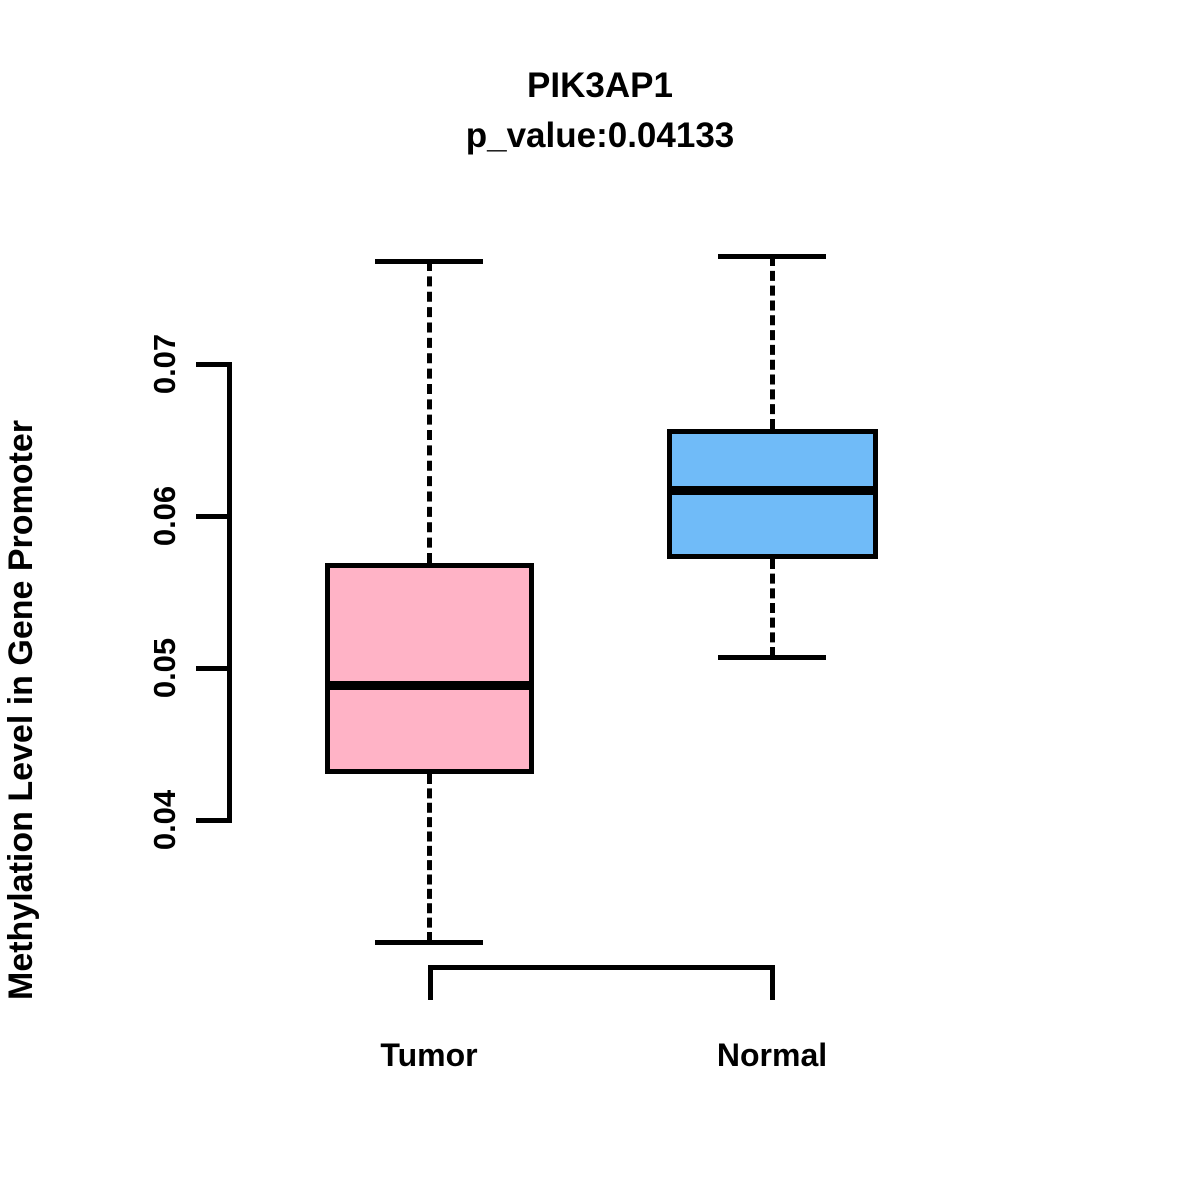 Image resolution: width=1200 pixels, height=1200 pixels. I want to click on x-axis-tick-label-normal: Normal, so click(772, 1055).